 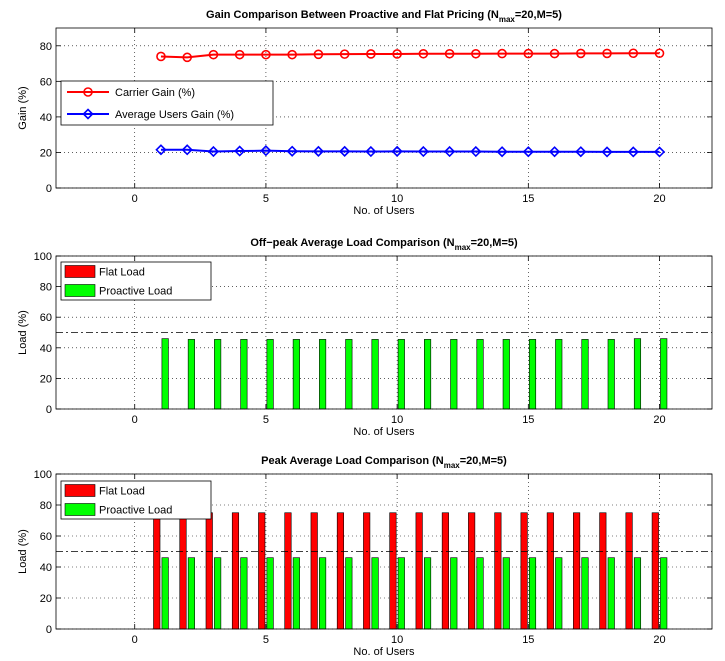 What do you see at coordinates (483, 461) in the screenshot?
I see `chart-title-tail: =20,M=5)` at bounding box center [483, 461].